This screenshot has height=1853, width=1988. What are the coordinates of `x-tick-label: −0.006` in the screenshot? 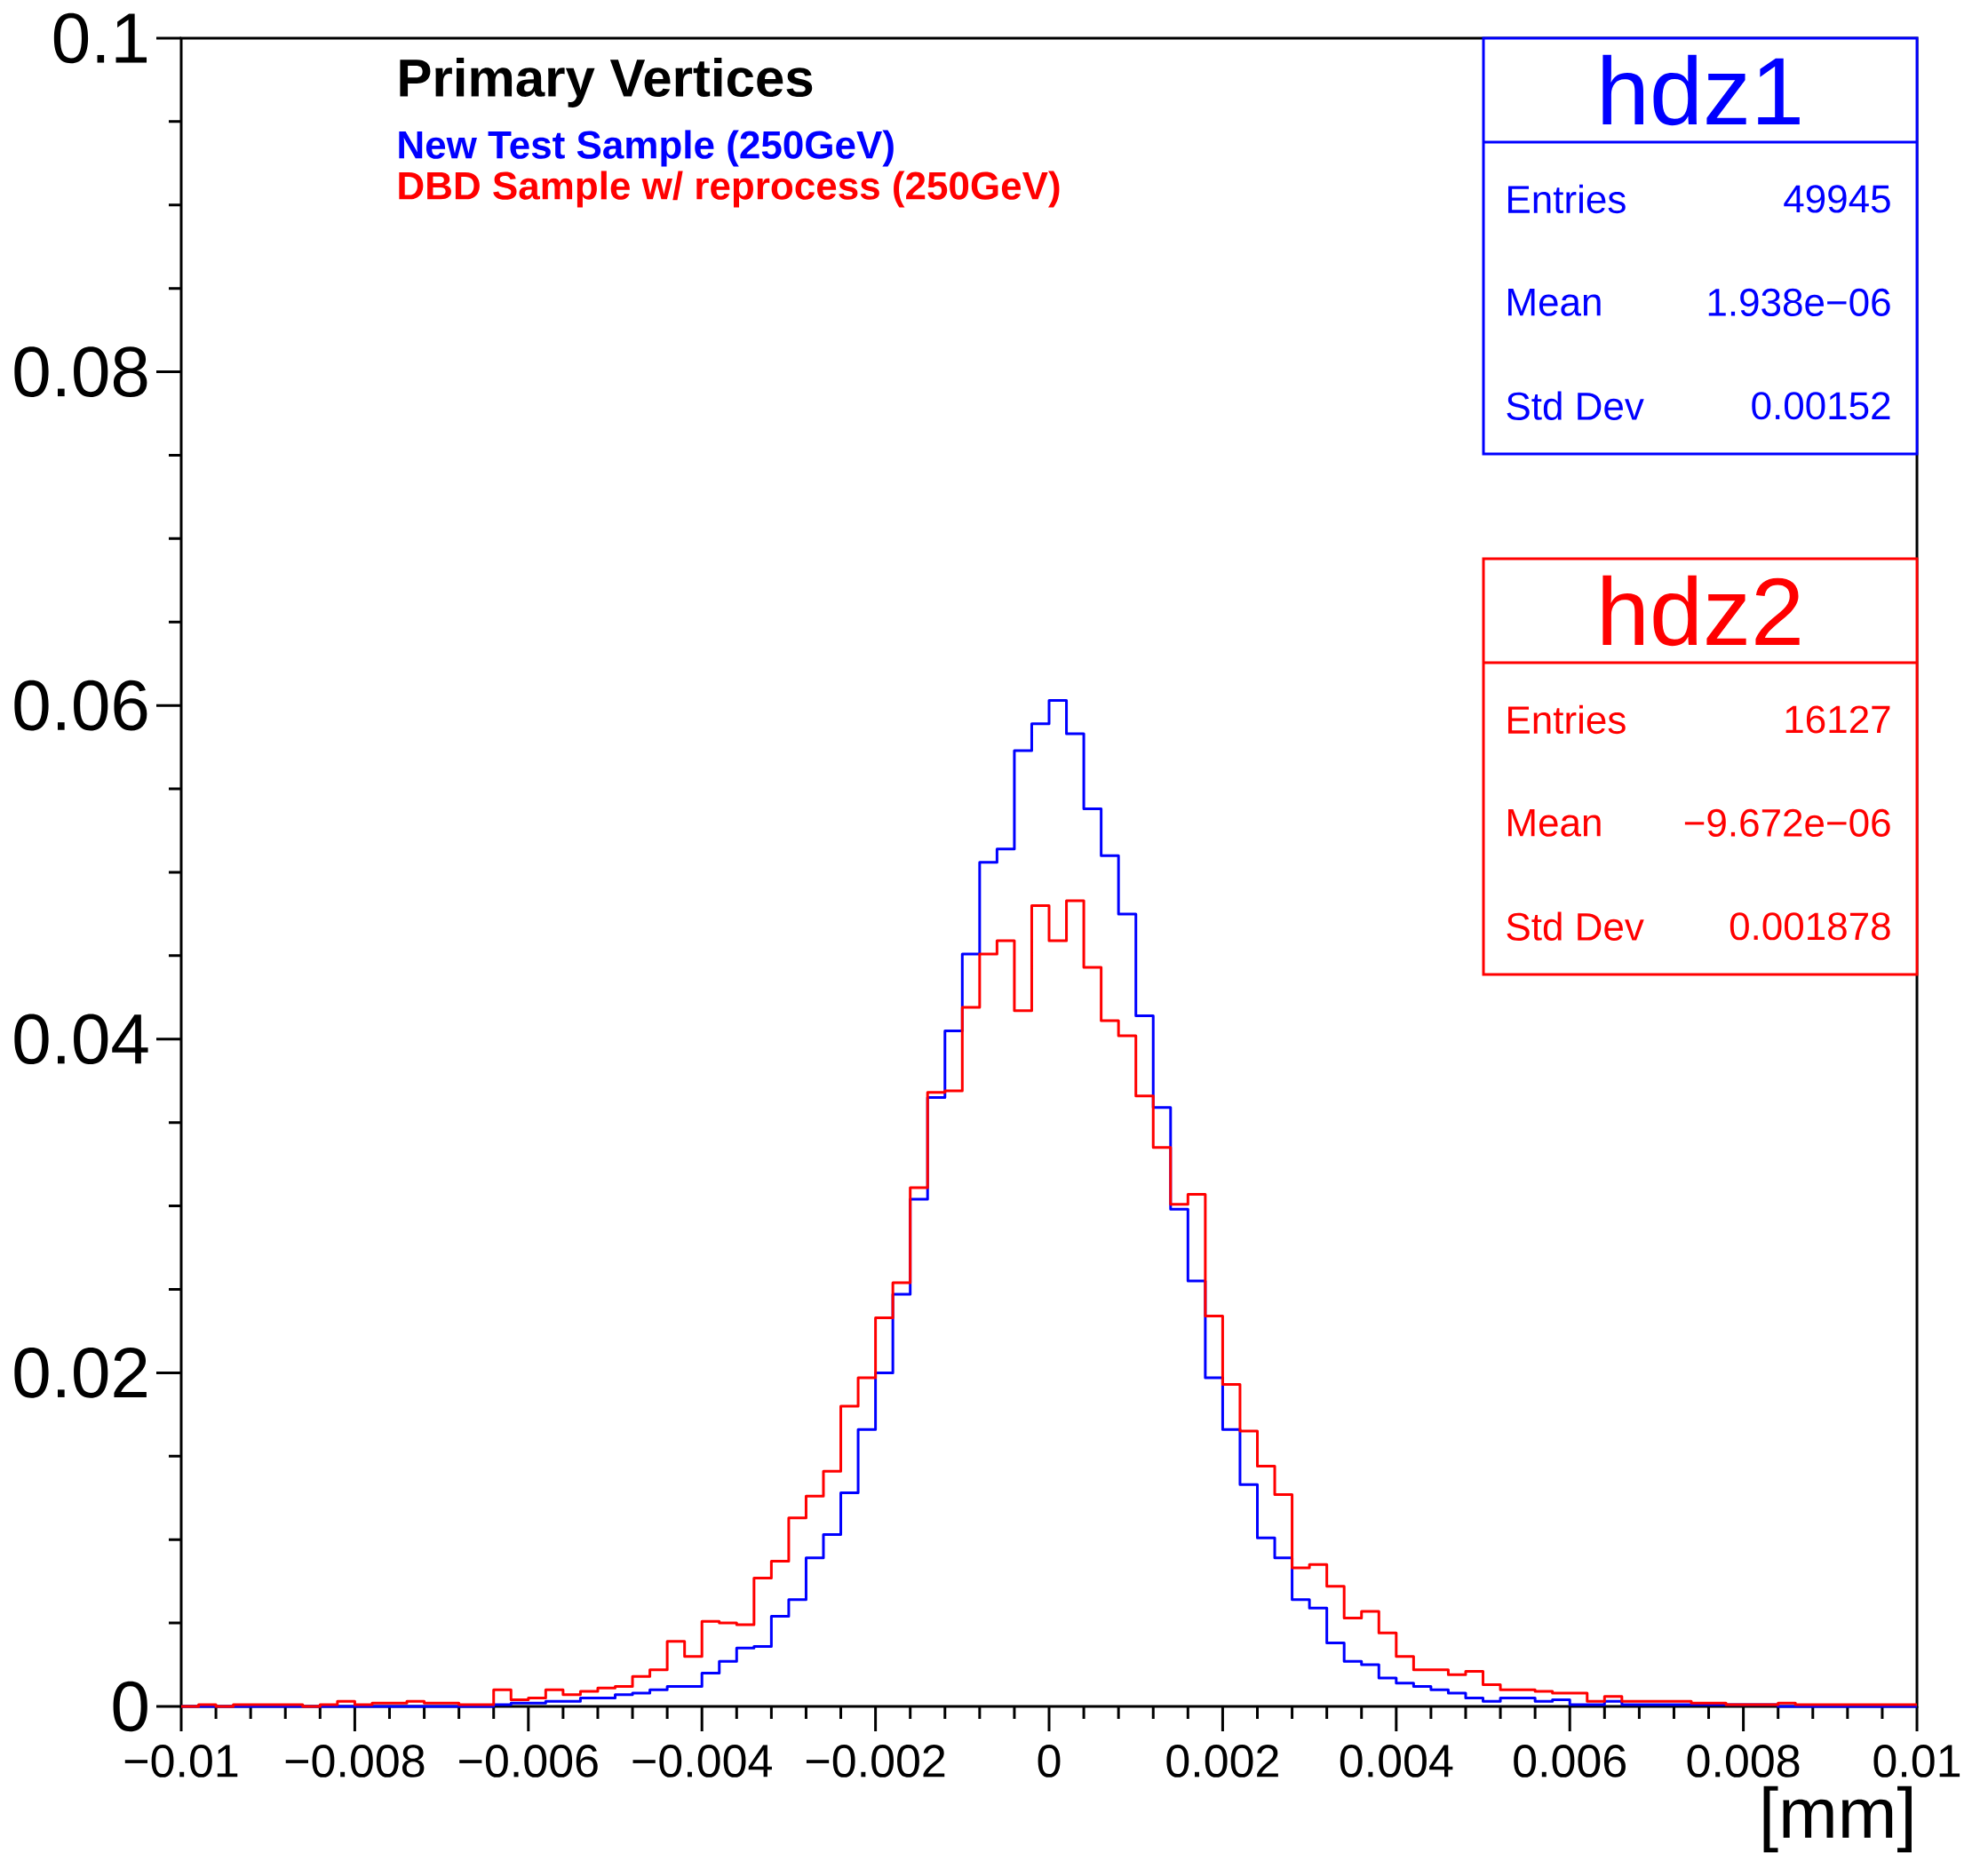 It's located at (528, 1761).